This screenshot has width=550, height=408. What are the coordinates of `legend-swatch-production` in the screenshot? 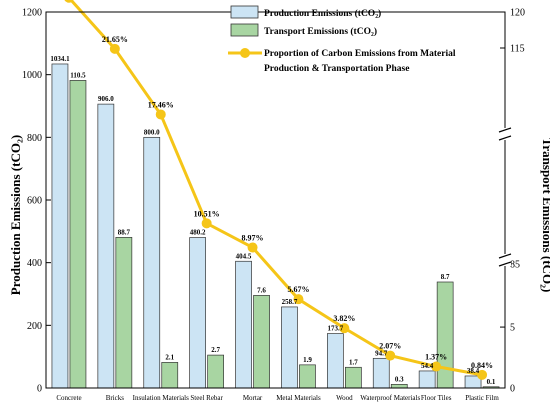 It's located at (244, 12).